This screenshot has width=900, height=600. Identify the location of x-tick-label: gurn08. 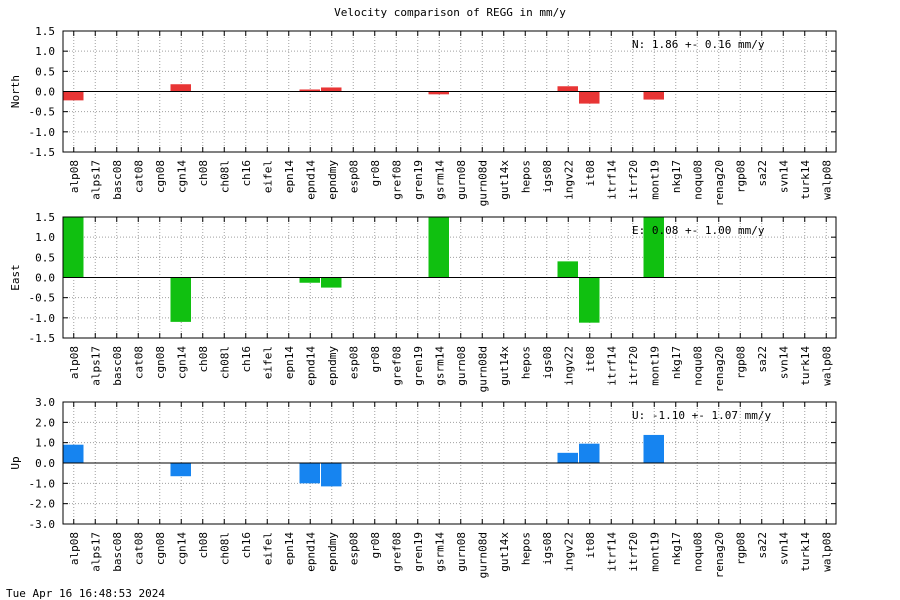
(461, 552).